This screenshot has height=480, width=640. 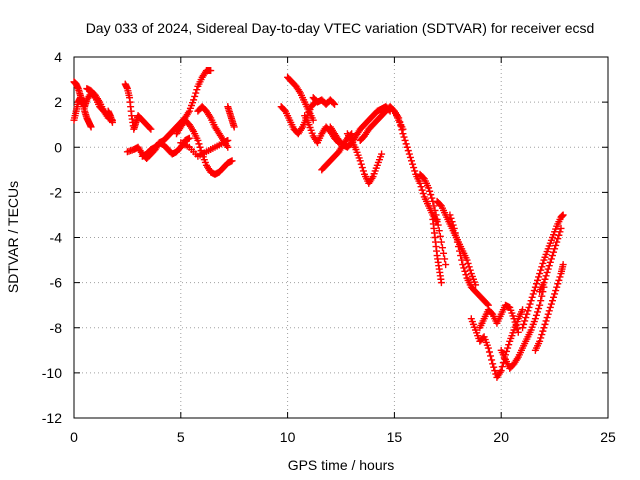 What do you see at coordinates (181, 437) in the screenshot?
I see `x-tick-label: 5` at bounding box center [181, 437].